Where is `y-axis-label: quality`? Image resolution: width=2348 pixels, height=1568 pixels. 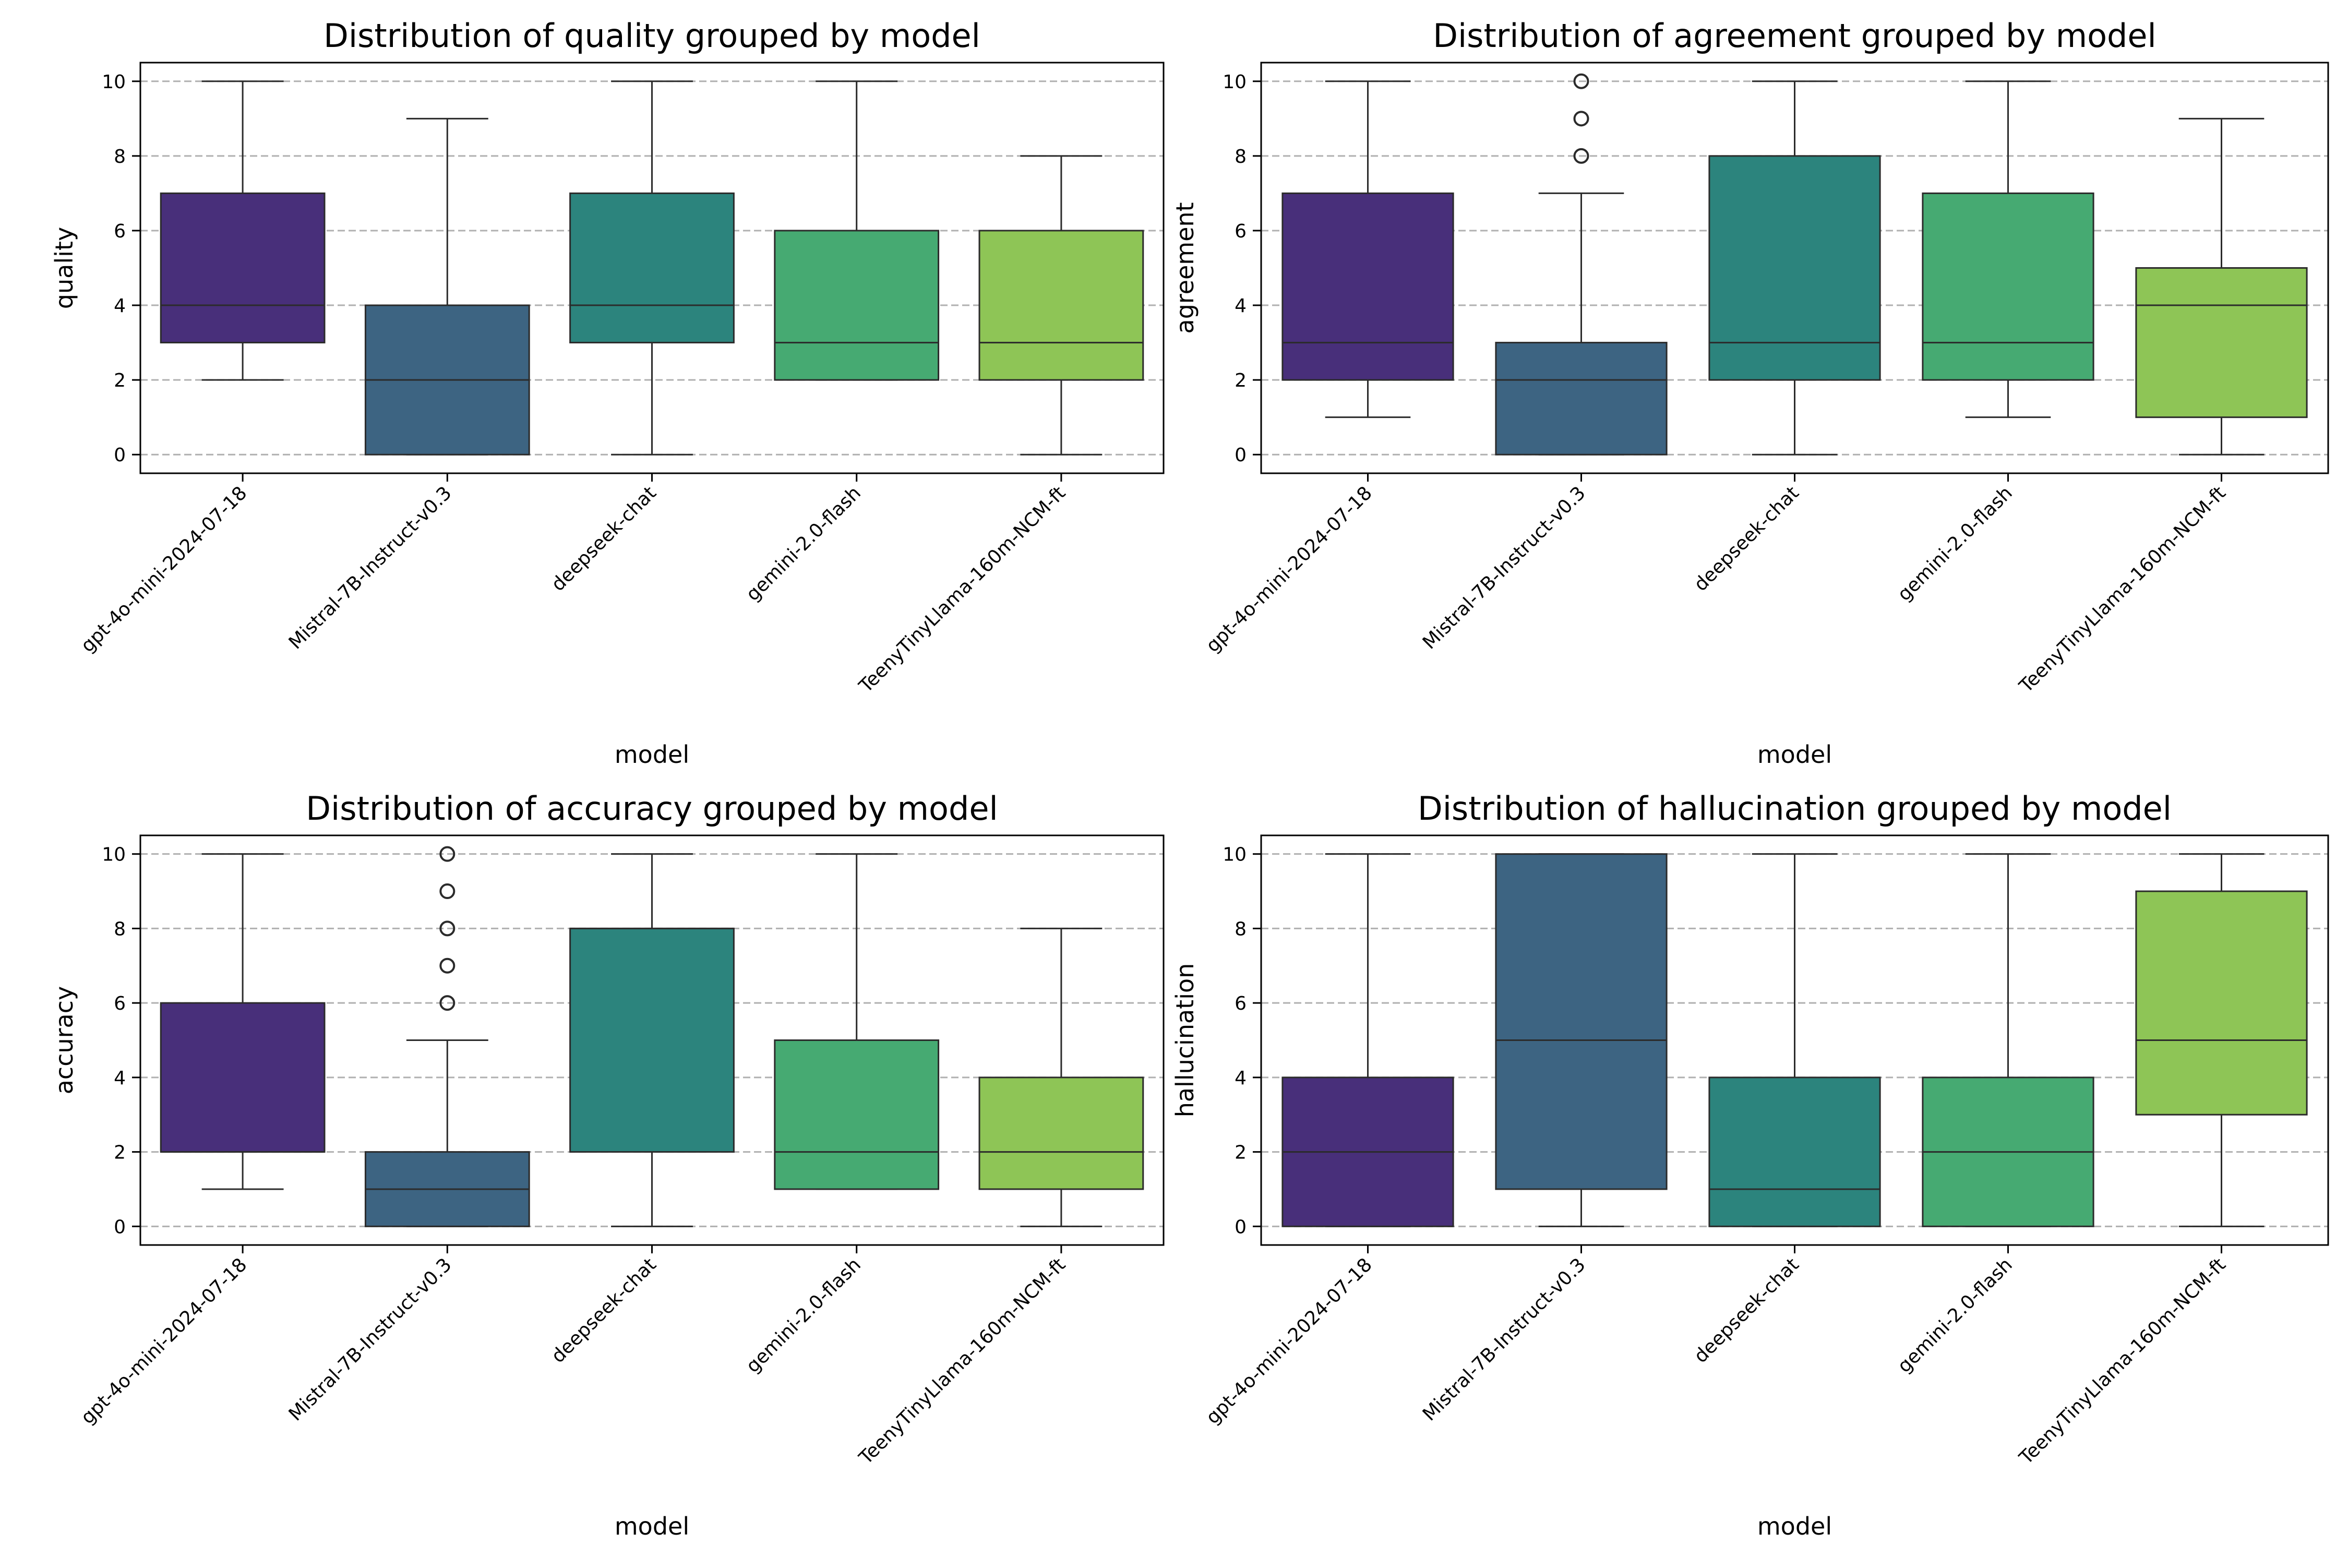 y-axis-label: quality is located at coordinates (64, 268).